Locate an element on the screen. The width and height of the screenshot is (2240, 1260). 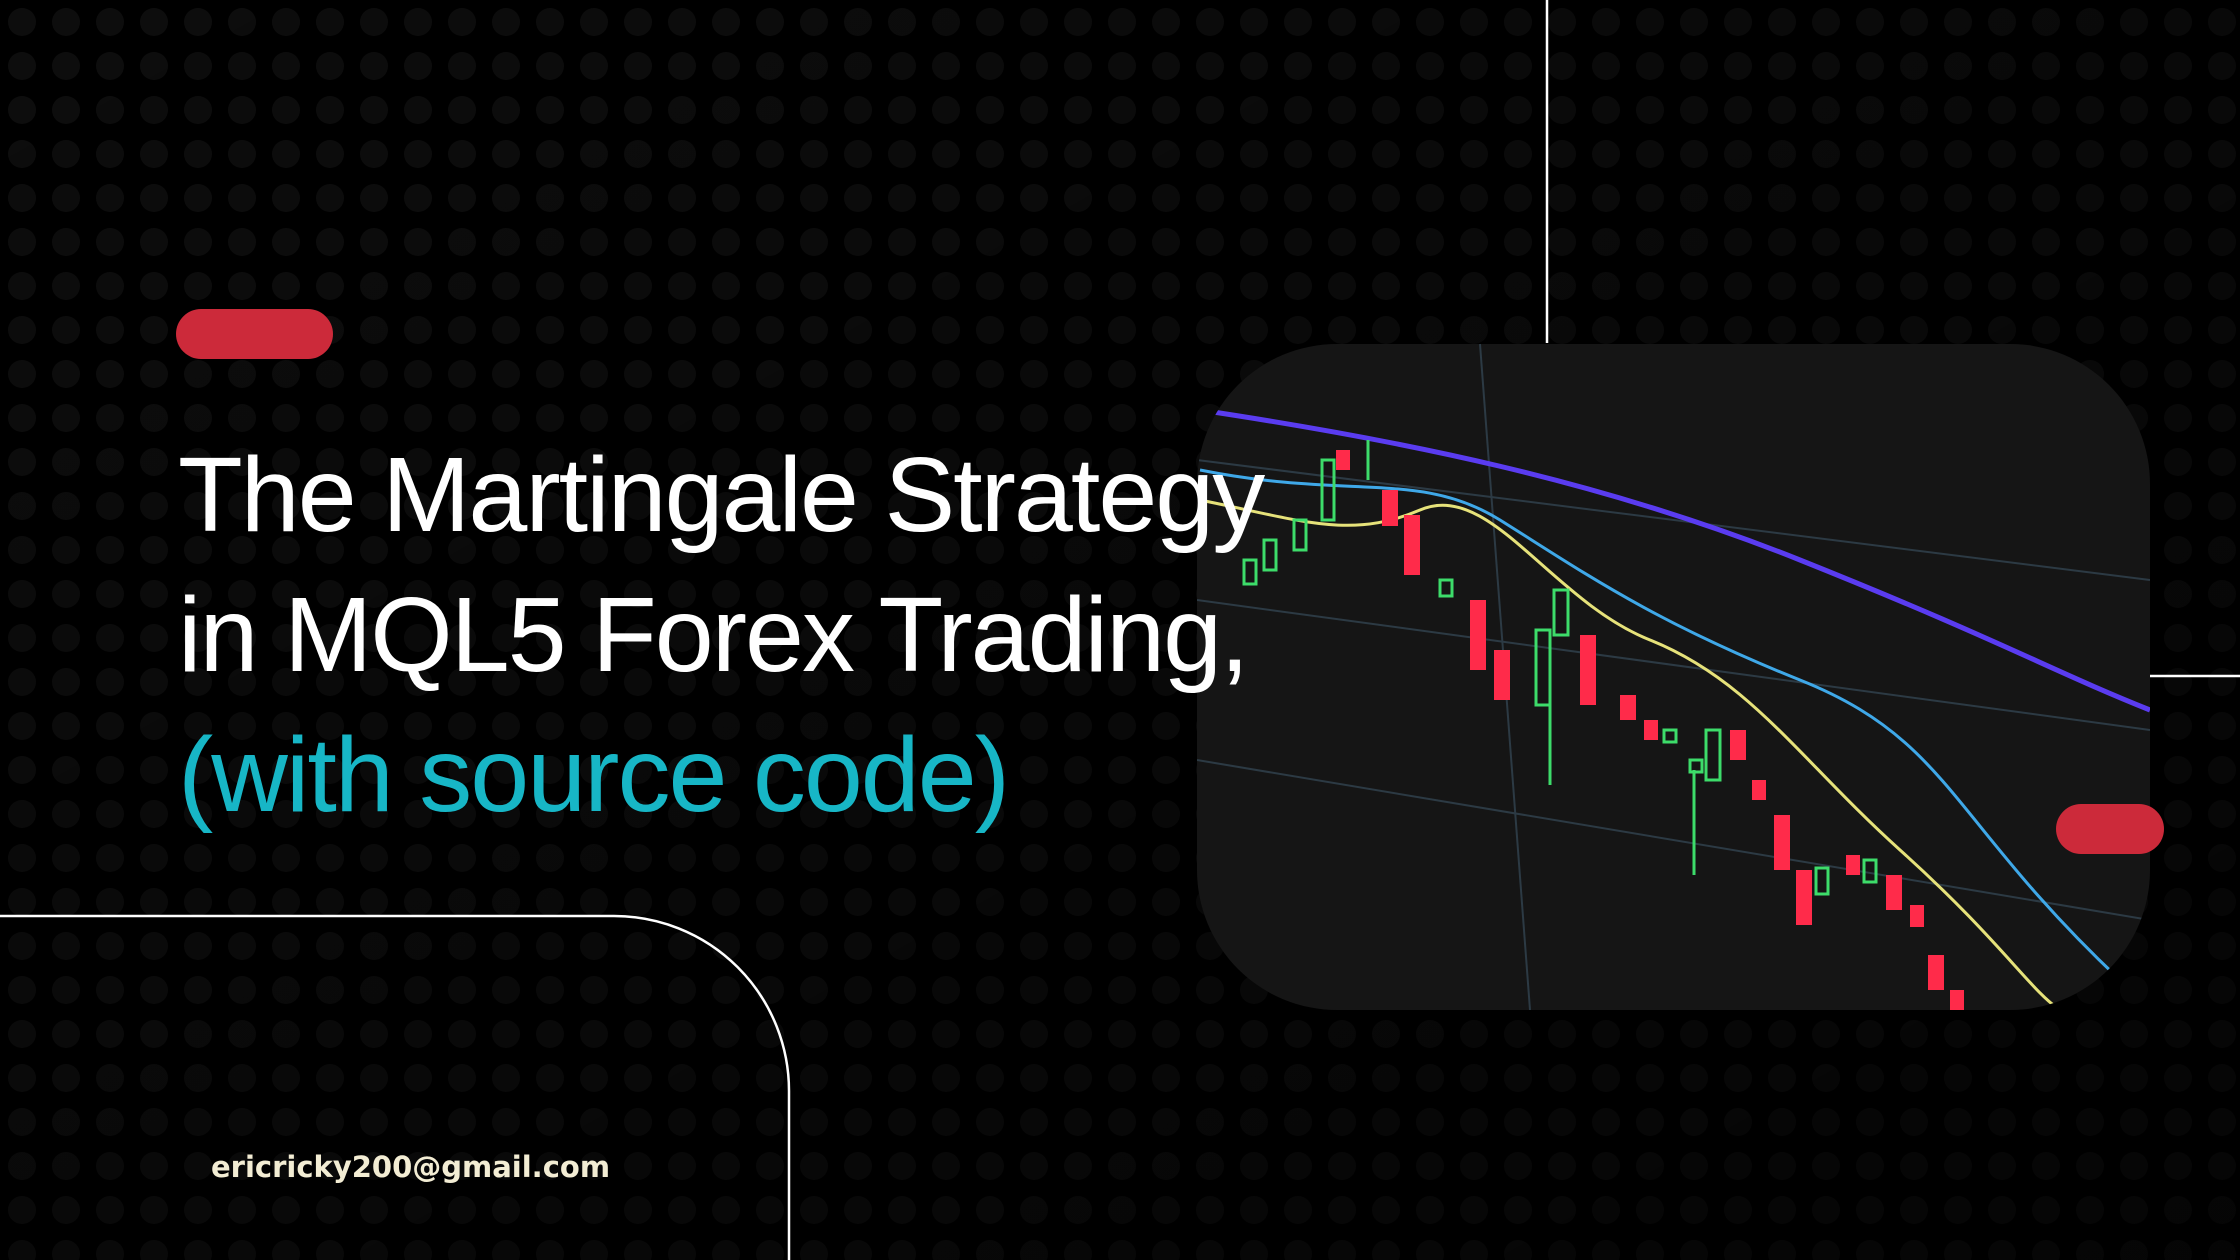
candles-red is located at coordinates (1650, 730).